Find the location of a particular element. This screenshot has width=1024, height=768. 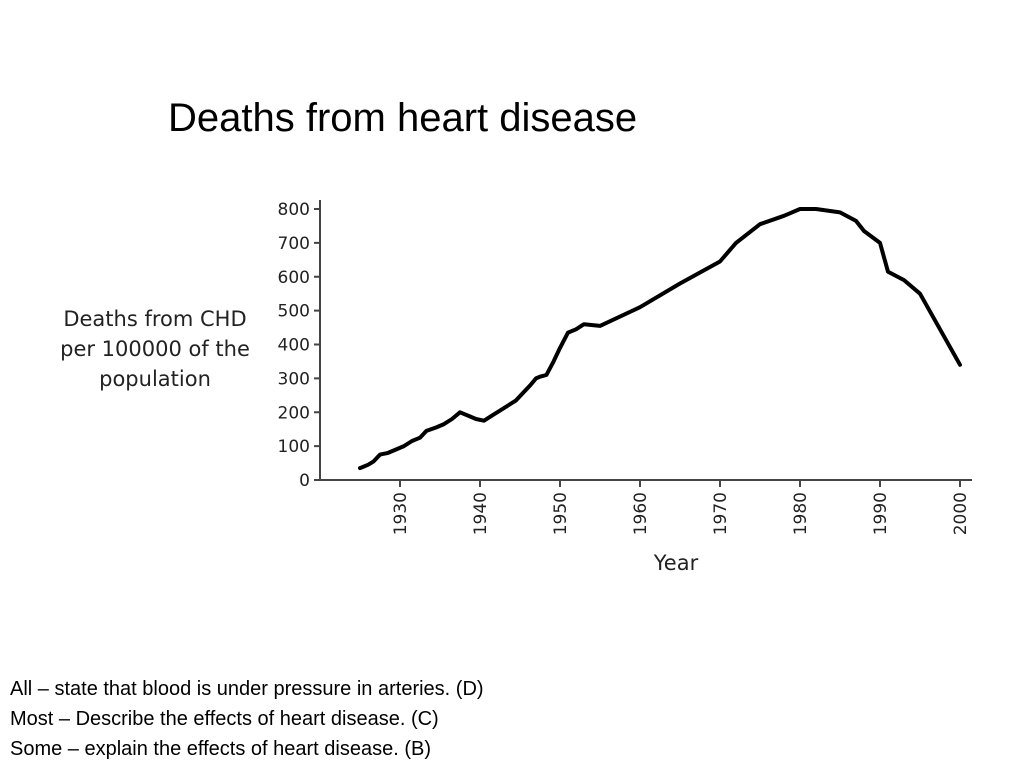

slide-title: Deaths from heart disease is located at coordinates (403, 118).